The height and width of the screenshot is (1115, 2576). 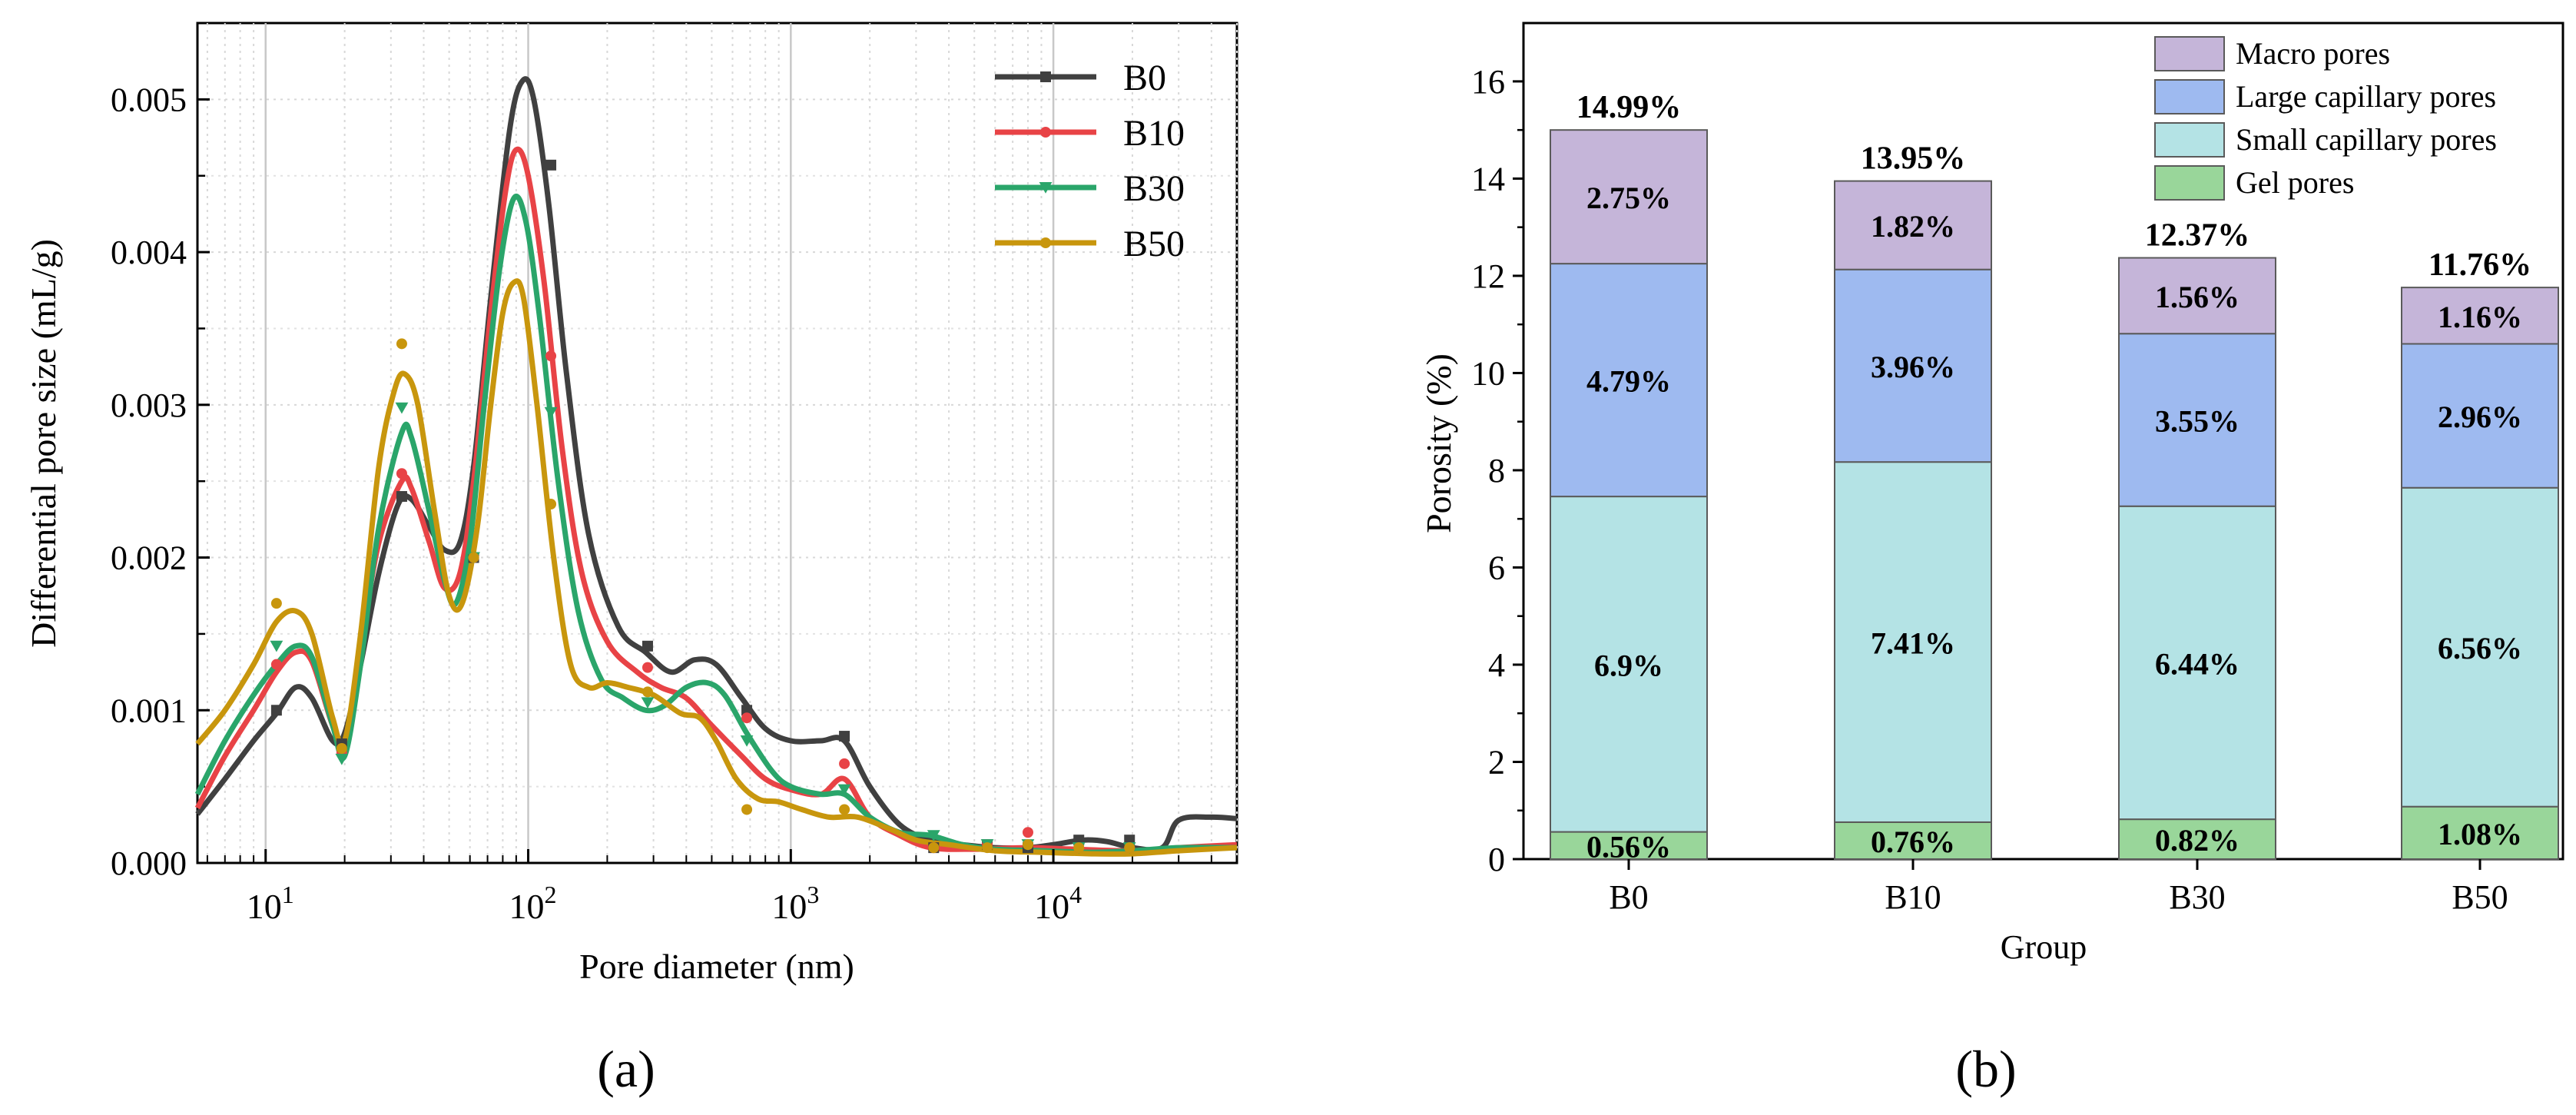 I want to click on bar-segment-label: 2.96%, so click(x=2480, y=417).